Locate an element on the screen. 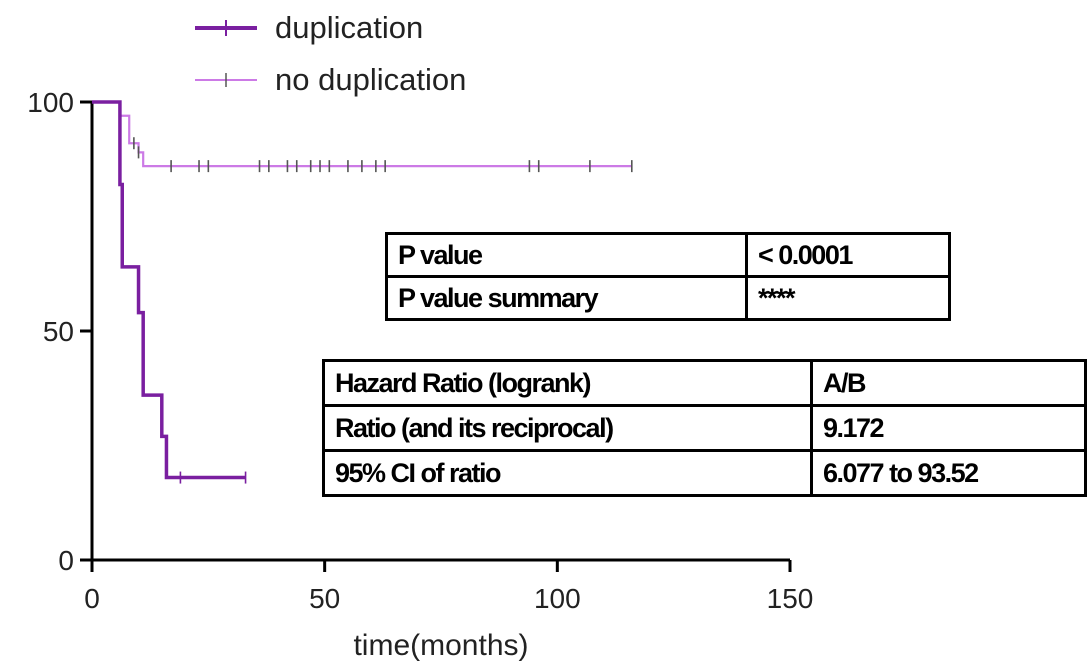  legend-swatch-duplication is located at coordinates (226, 28).